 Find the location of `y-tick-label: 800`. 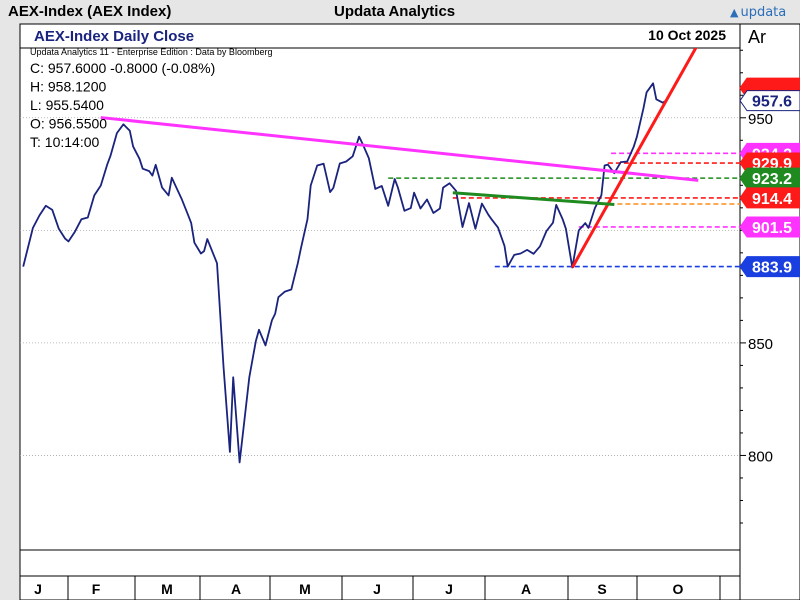

y-tick-label: 800 is located at coordinates (760, 456).